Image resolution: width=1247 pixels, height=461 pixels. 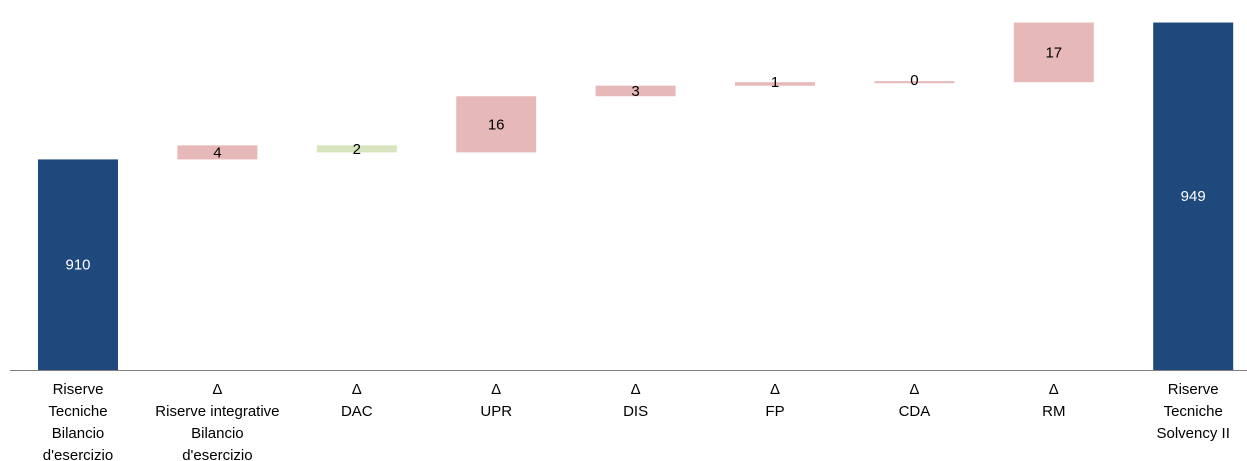 I want to click on x-tick-label: Δ Riserve integrative Bilancio d'esercizio, so click(x=217, y=421).